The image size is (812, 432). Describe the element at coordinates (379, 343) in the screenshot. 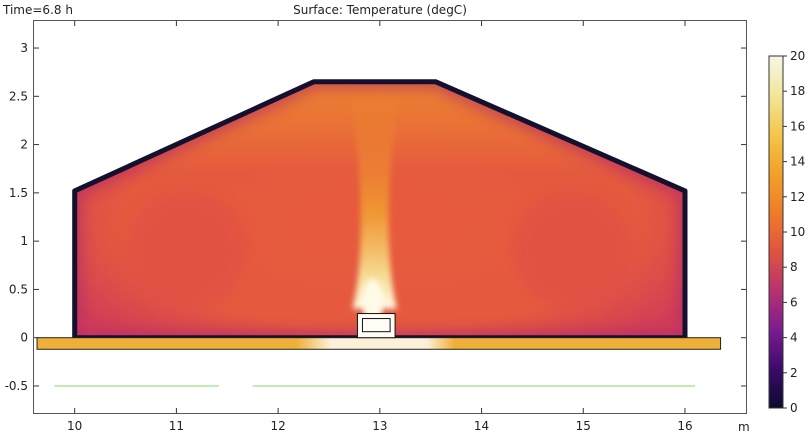

I see `floor-slab` at that location.